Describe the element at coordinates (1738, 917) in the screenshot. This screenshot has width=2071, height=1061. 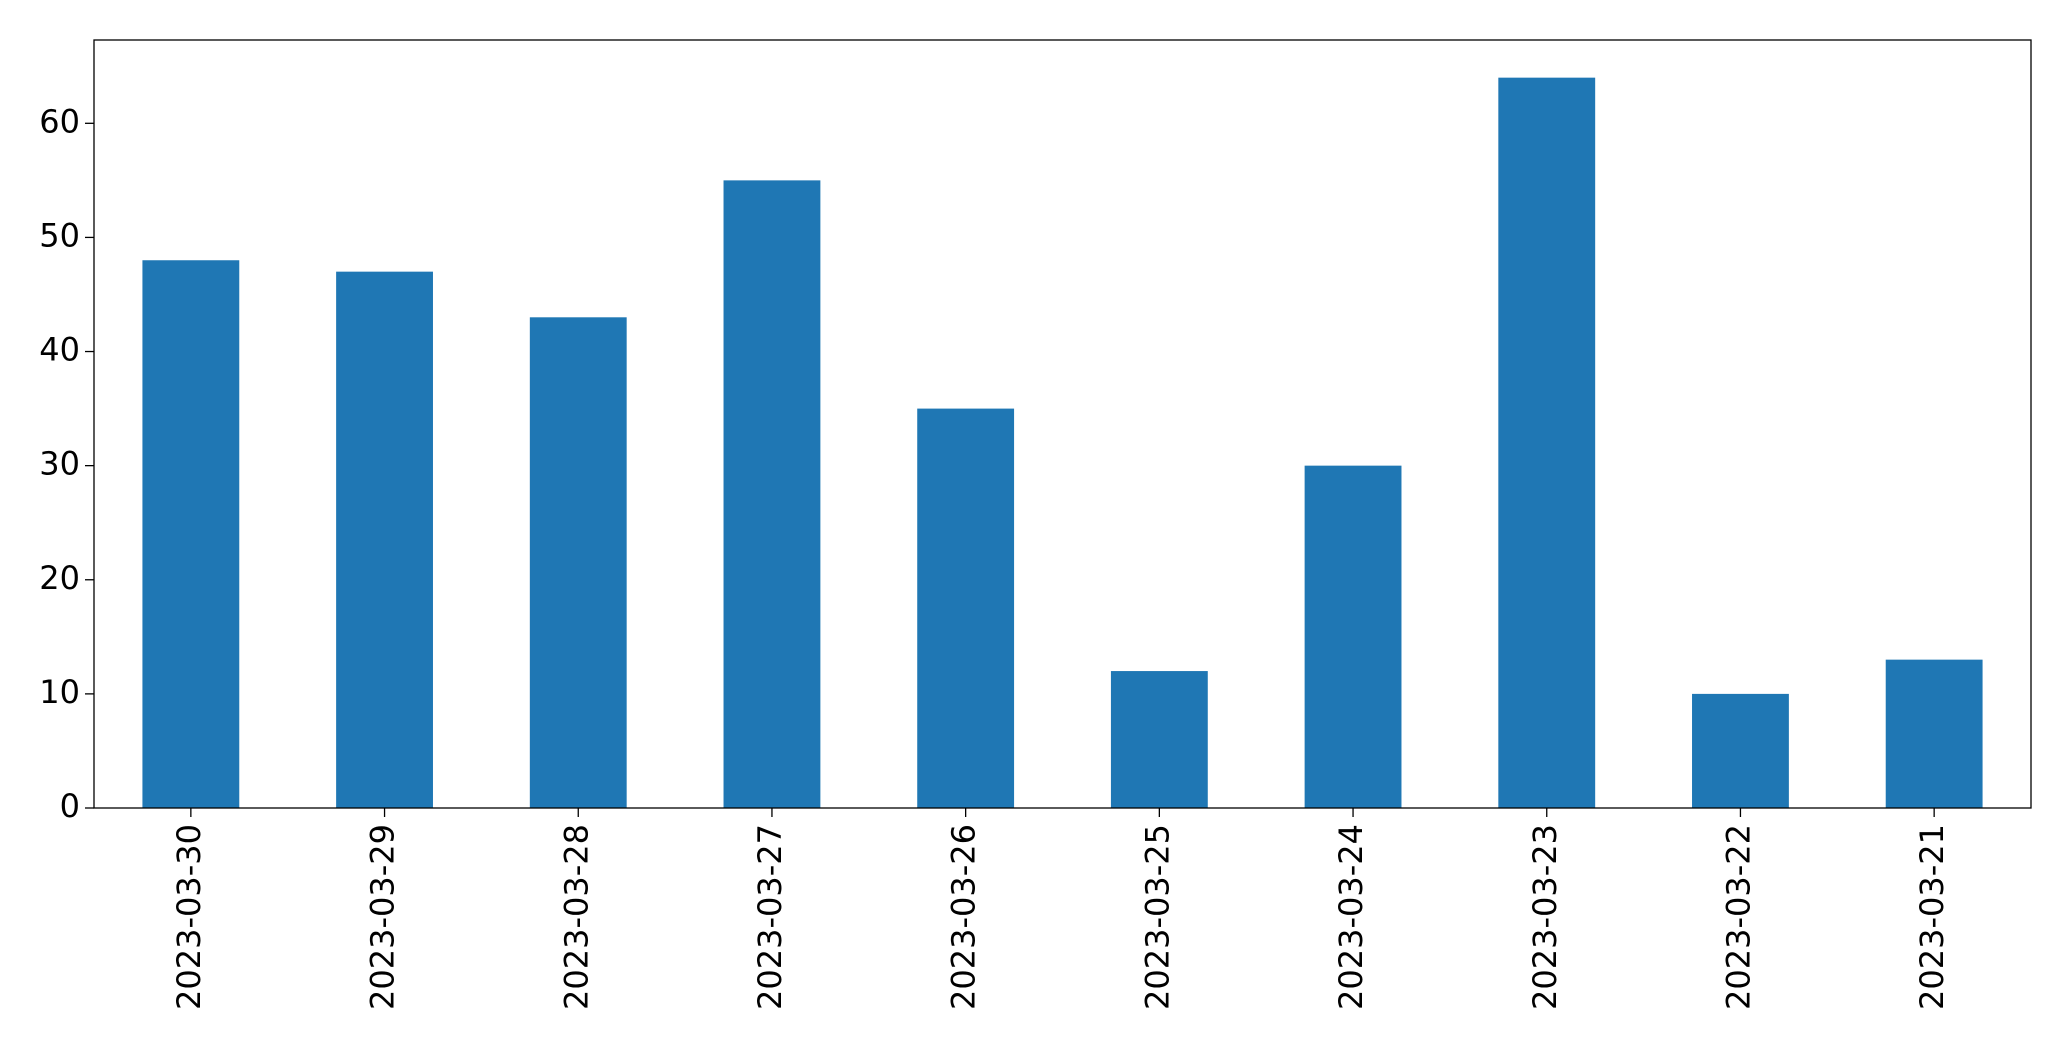
I see `x-tick-label: 2023-03-22` at that location.